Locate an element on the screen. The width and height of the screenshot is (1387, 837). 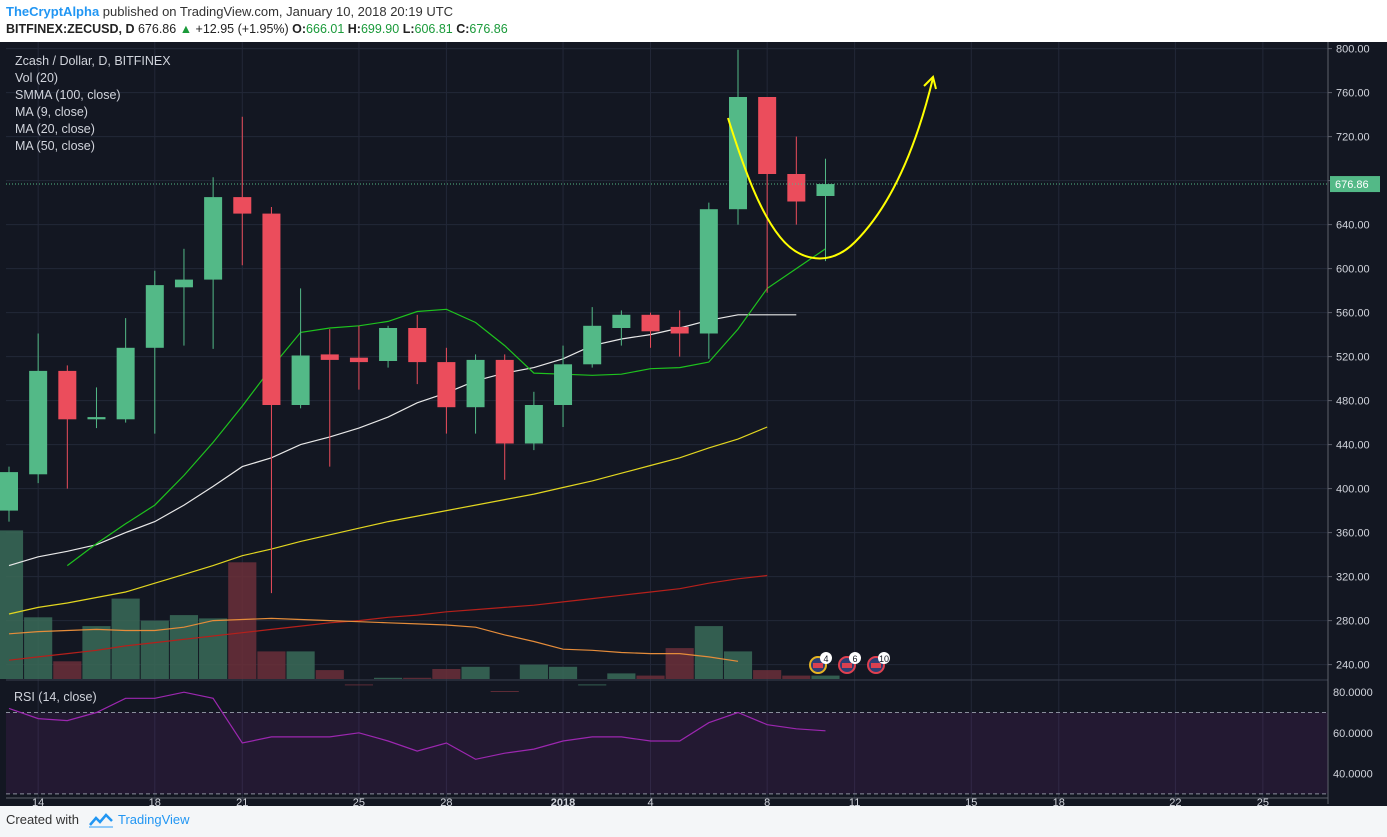
smma-line is located at coordinates (388, 617).